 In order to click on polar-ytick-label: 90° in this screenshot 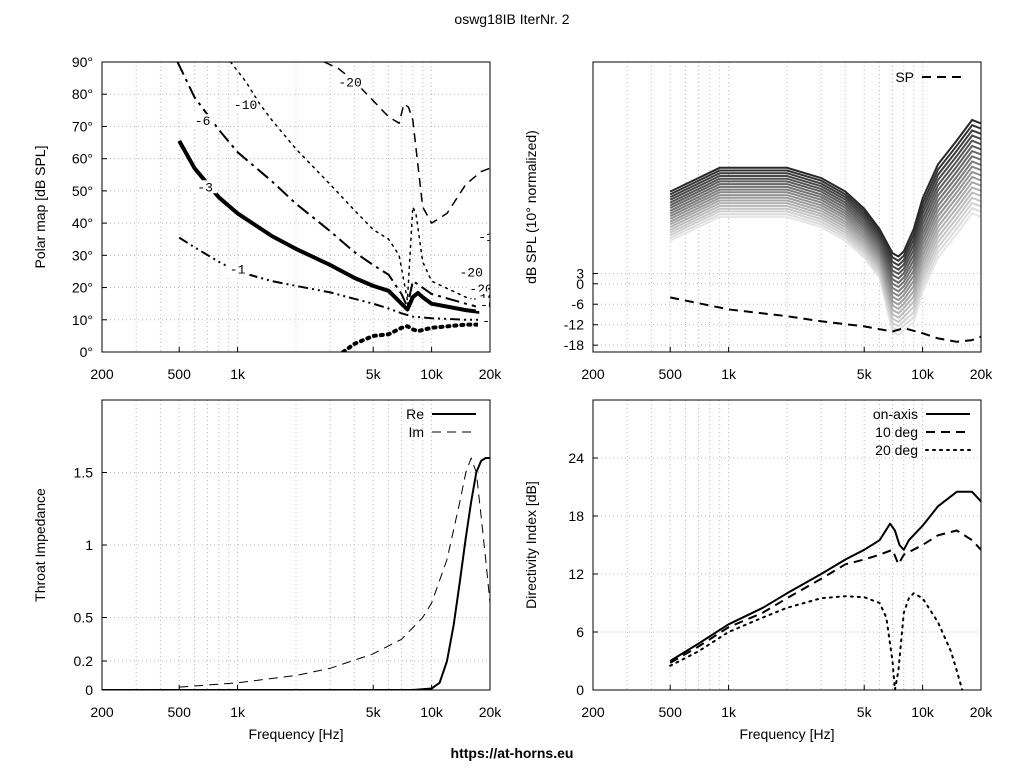, I will do `click(82, 62)`.